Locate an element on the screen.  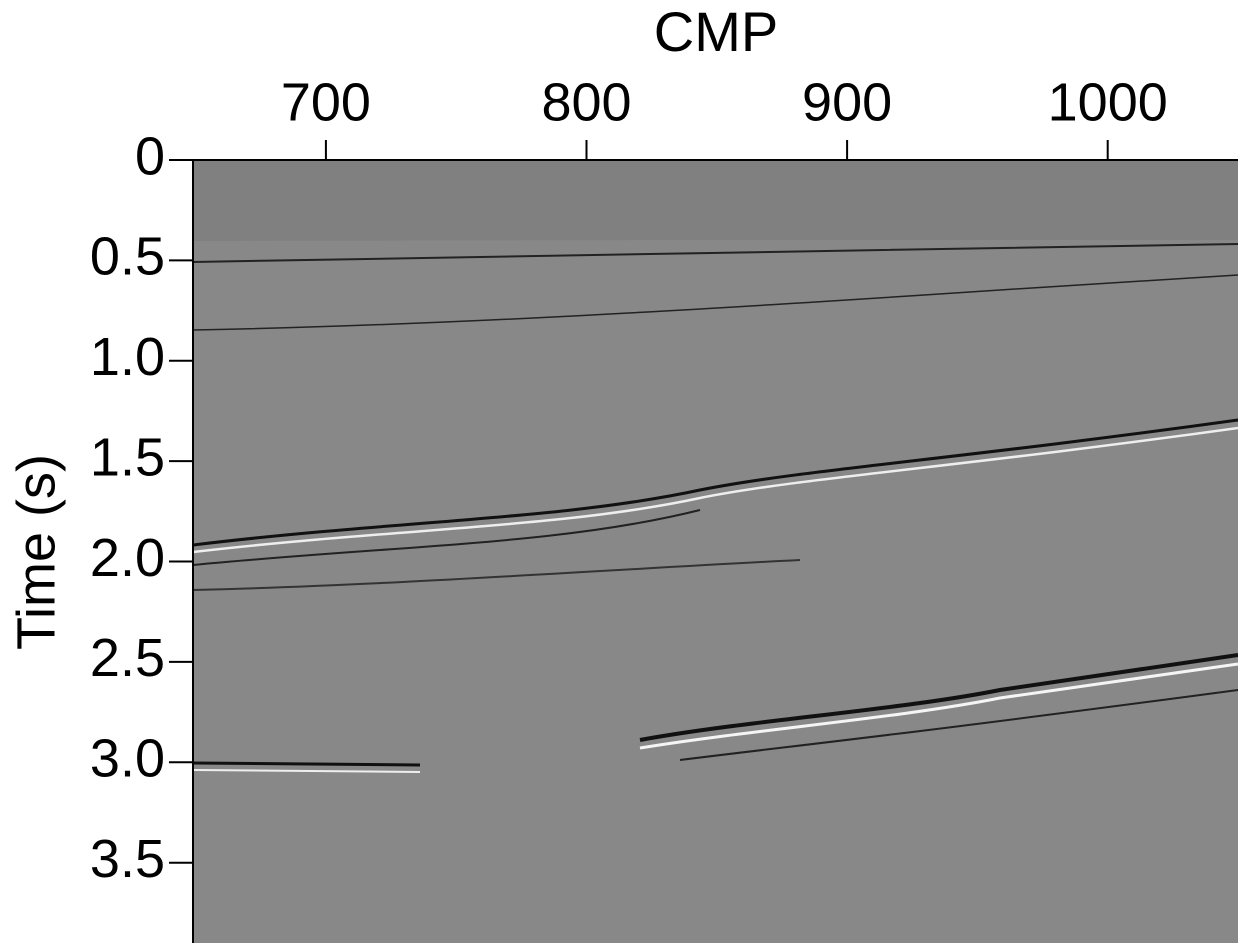
y-tick-label: 3.5 is located at coordinates (127, 859).